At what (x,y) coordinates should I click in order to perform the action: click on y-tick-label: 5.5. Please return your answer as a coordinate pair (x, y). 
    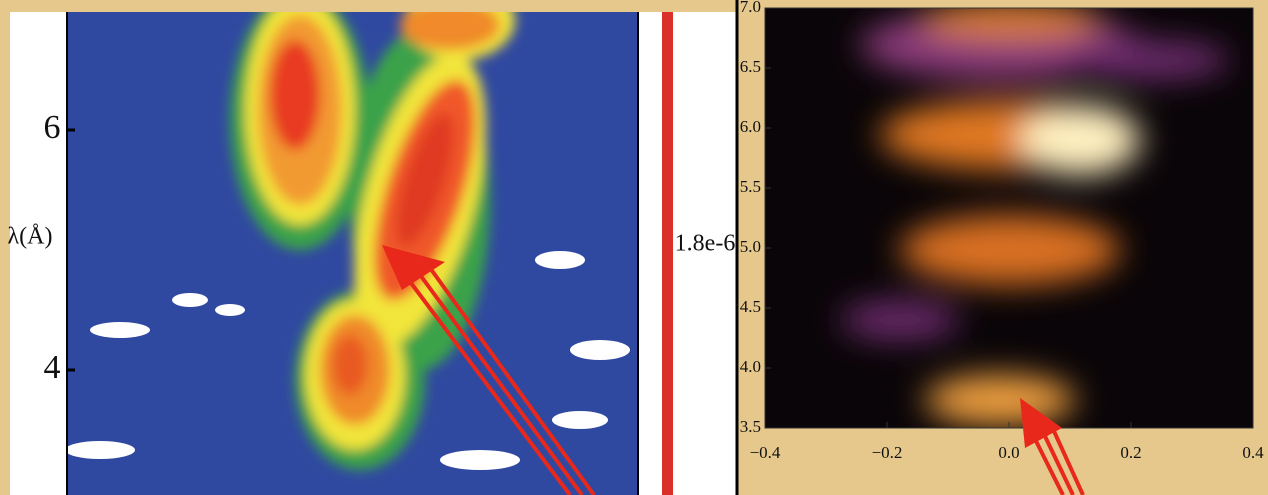
    Looking at the image, I should click on (750, 186).